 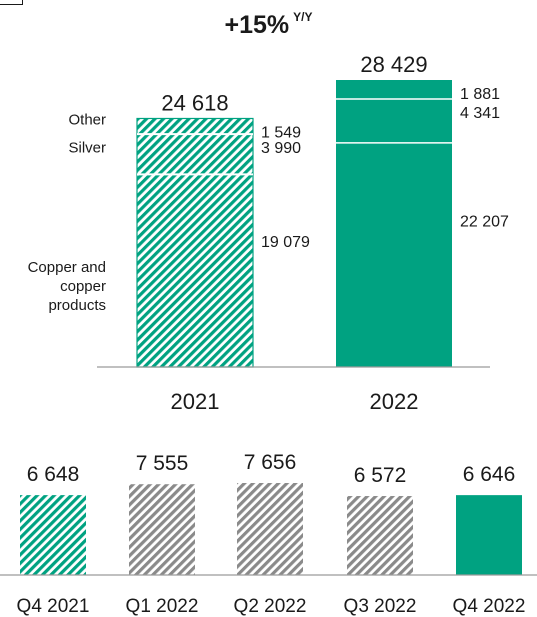 What do you see at coordinates (489, 535) in the screenshot?
I see `quarter-bar-q4-2022` at bounding box center [489, 535].